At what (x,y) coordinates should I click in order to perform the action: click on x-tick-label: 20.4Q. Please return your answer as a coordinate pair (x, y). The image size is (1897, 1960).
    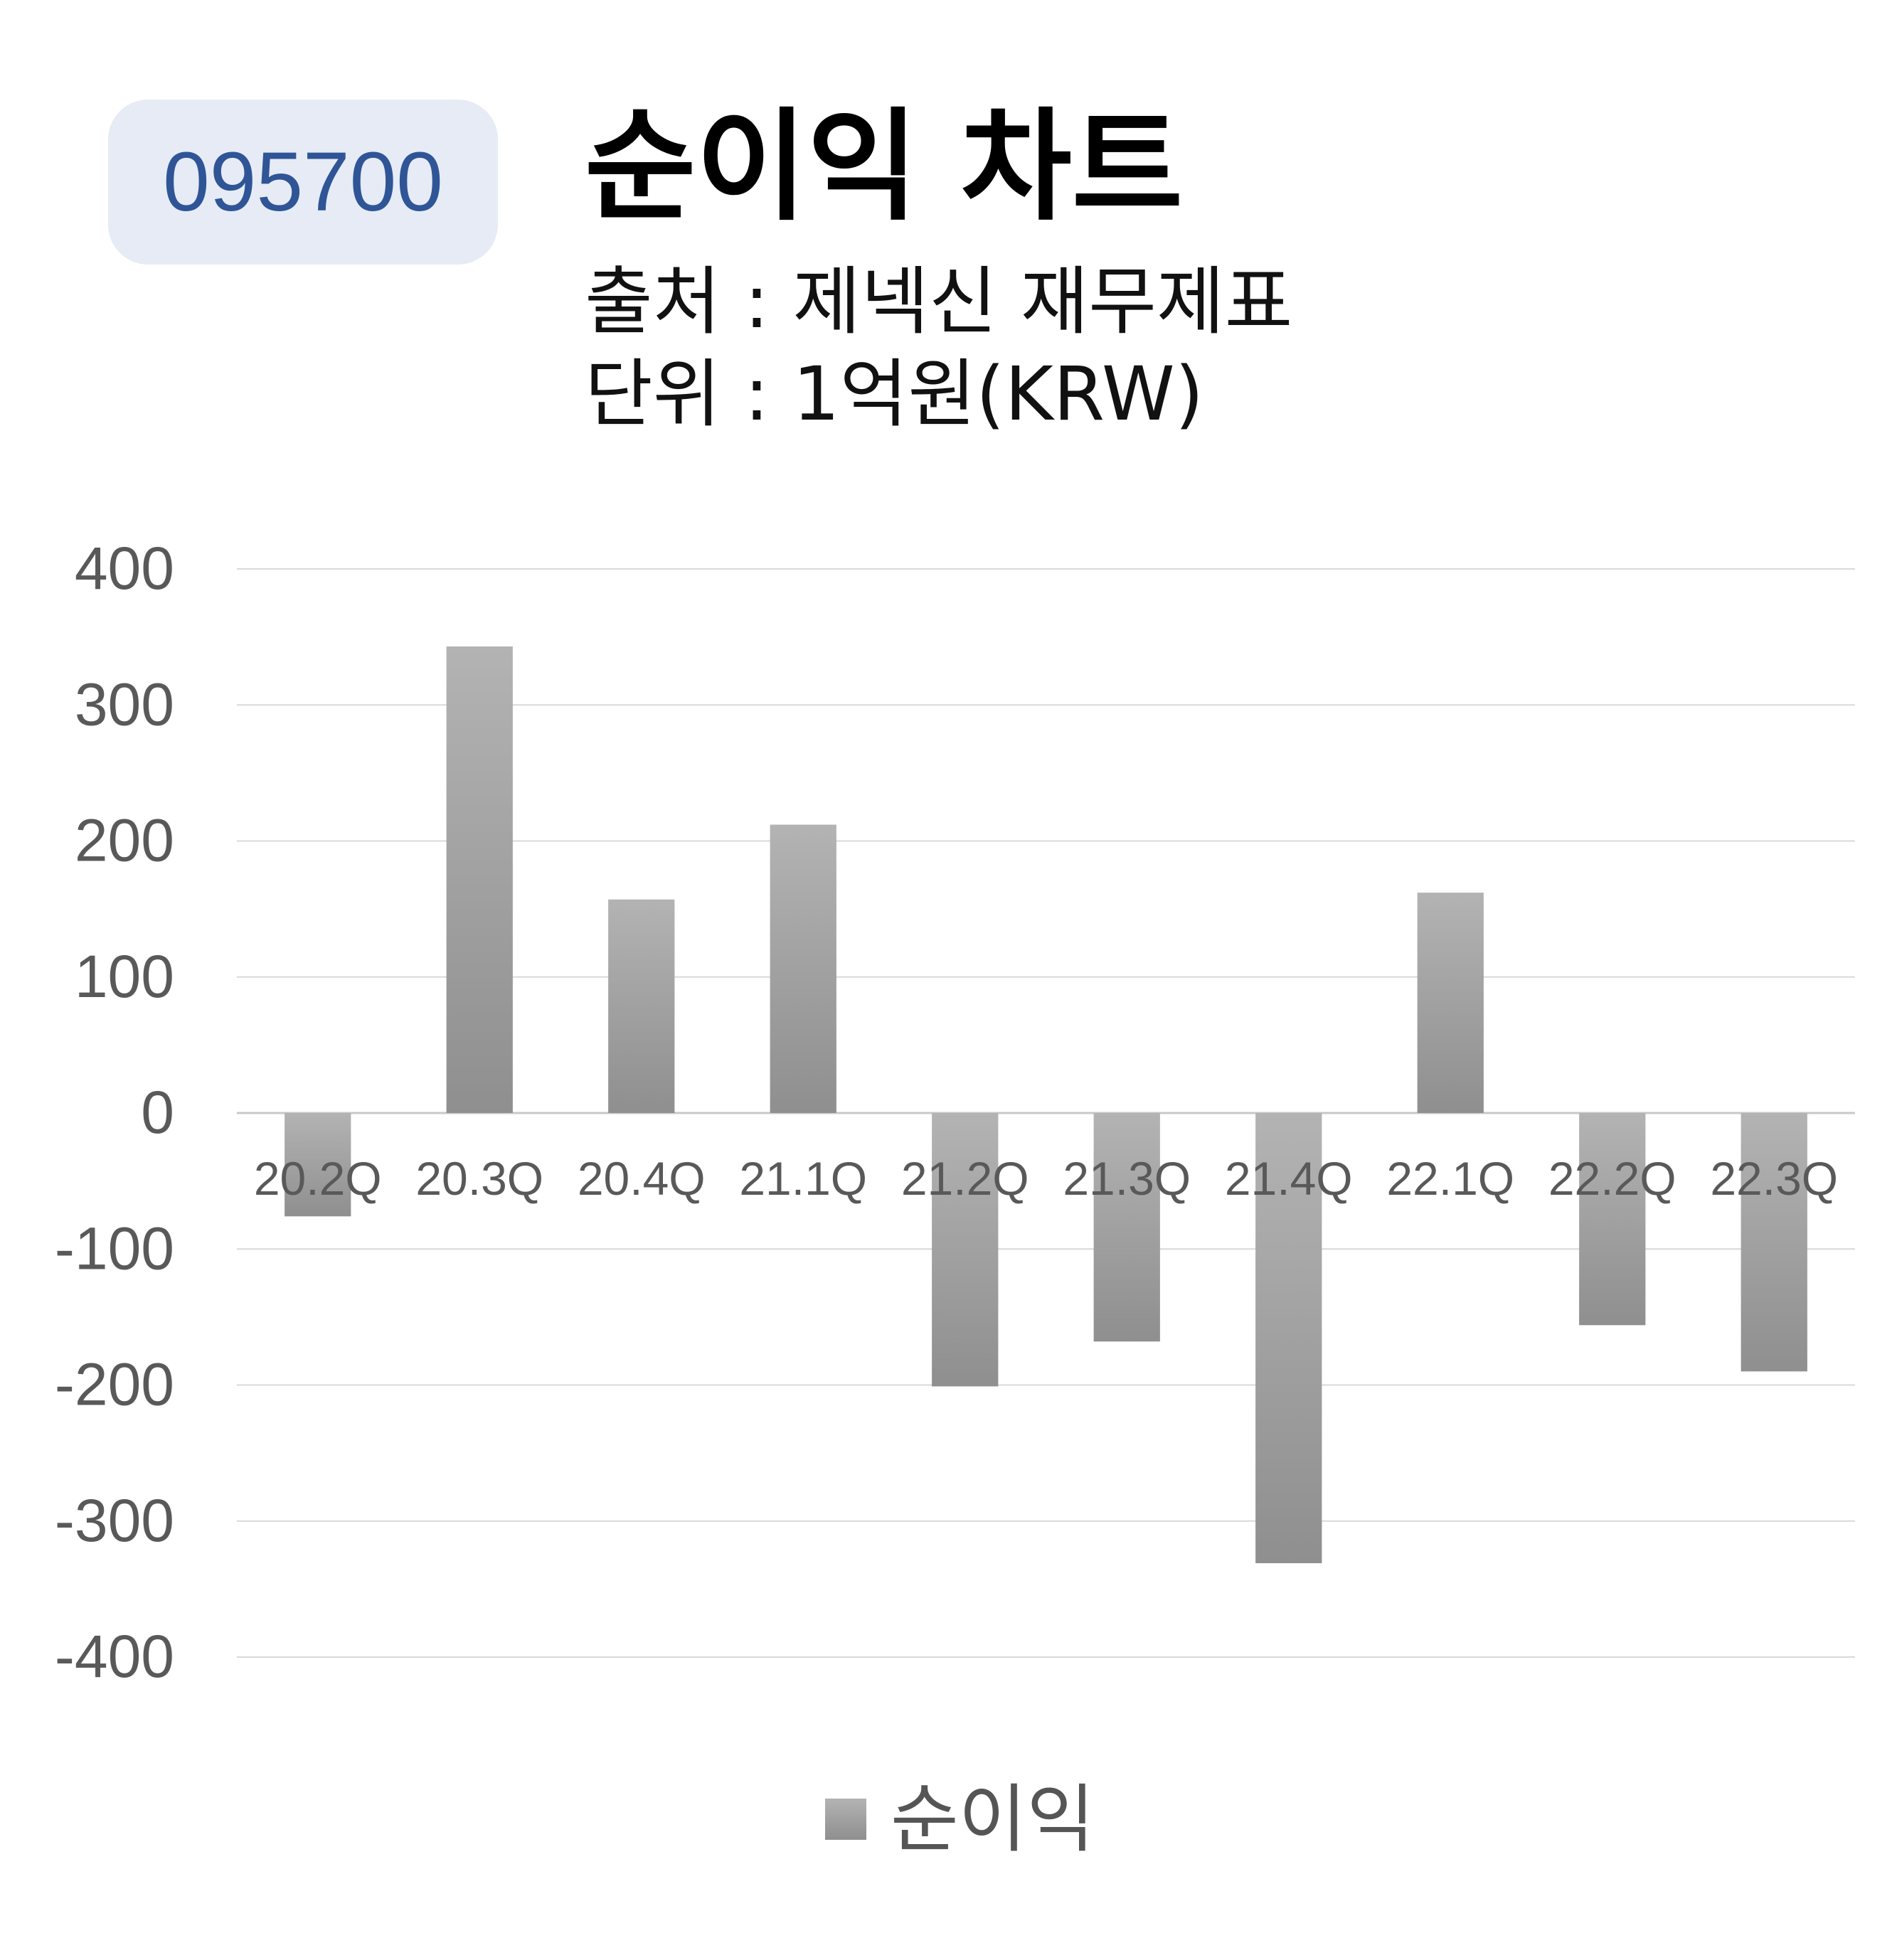
    Looking at the image, I should click on (642, 1178).